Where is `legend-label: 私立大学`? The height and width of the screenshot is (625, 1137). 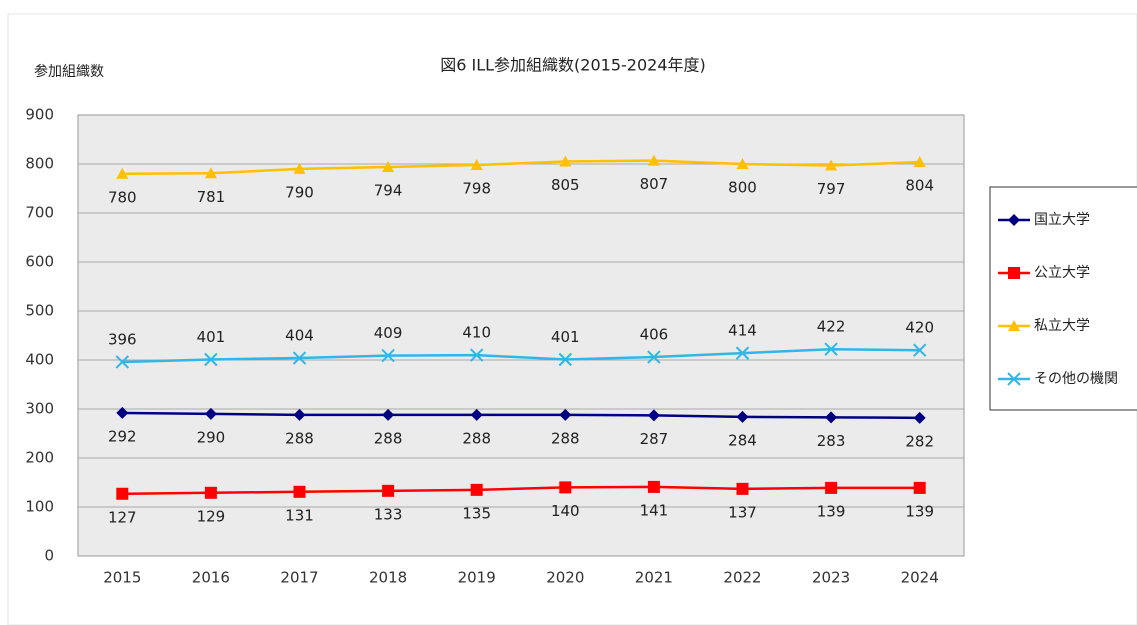
legend-label: 私立大学 is located at coordinates (1062, 326).